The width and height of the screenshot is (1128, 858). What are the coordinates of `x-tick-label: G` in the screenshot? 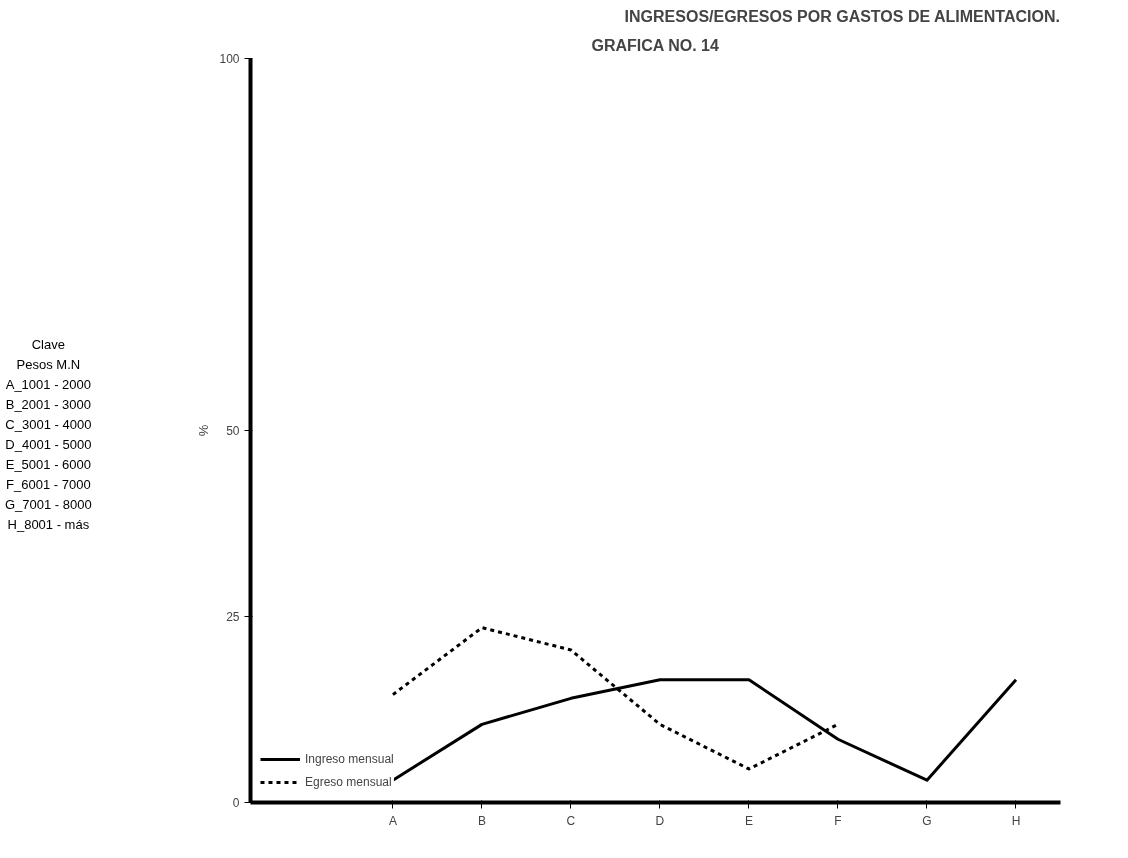 It's located at (927, 820).